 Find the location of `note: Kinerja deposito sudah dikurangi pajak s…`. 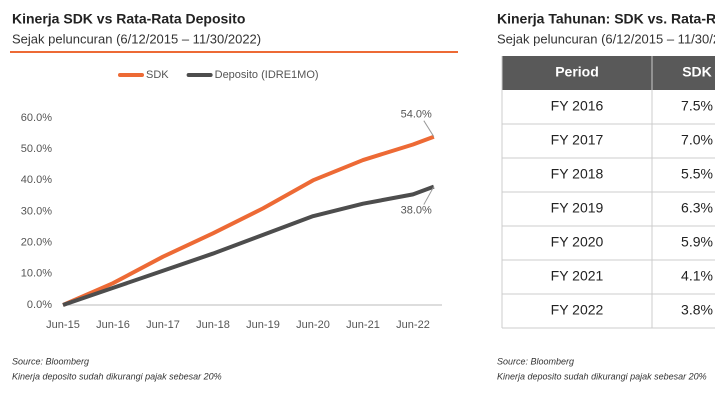

note: Kinerja deposito sudah dikurangi pajak s… is located at coordinates (117, 376).